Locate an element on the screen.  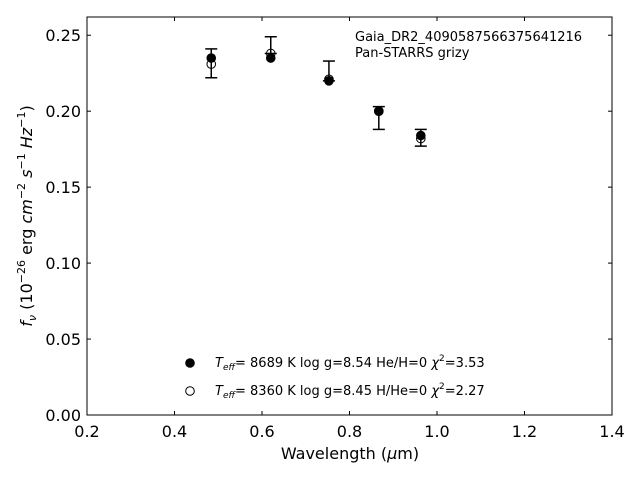
data-points is located at coordinates (316, 96).